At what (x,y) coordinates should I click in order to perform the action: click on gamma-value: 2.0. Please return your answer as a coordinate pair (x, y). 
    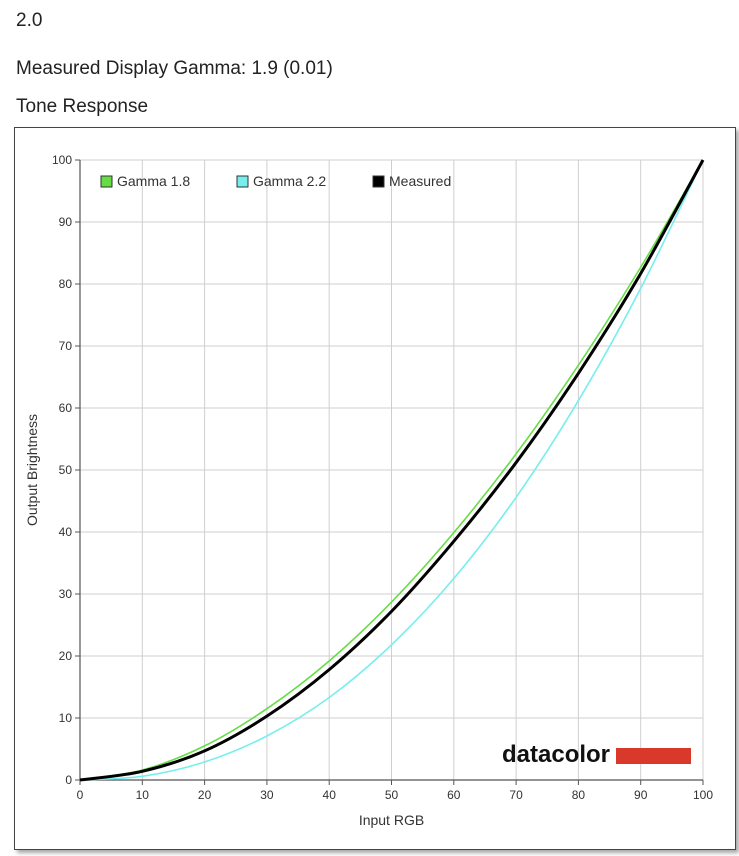
    Looking at the image, I should click on (29, 20).